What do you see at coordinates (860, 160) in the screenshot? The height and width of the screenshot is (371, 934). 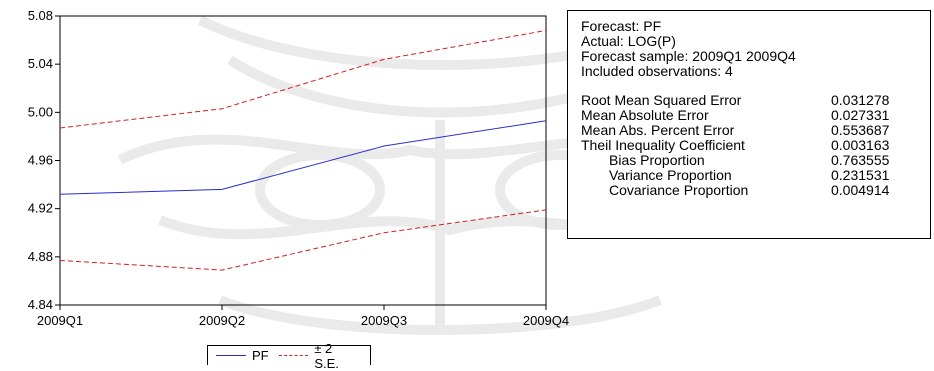 I see `metric-value: 0.763555` at bounding box center [860, 160].